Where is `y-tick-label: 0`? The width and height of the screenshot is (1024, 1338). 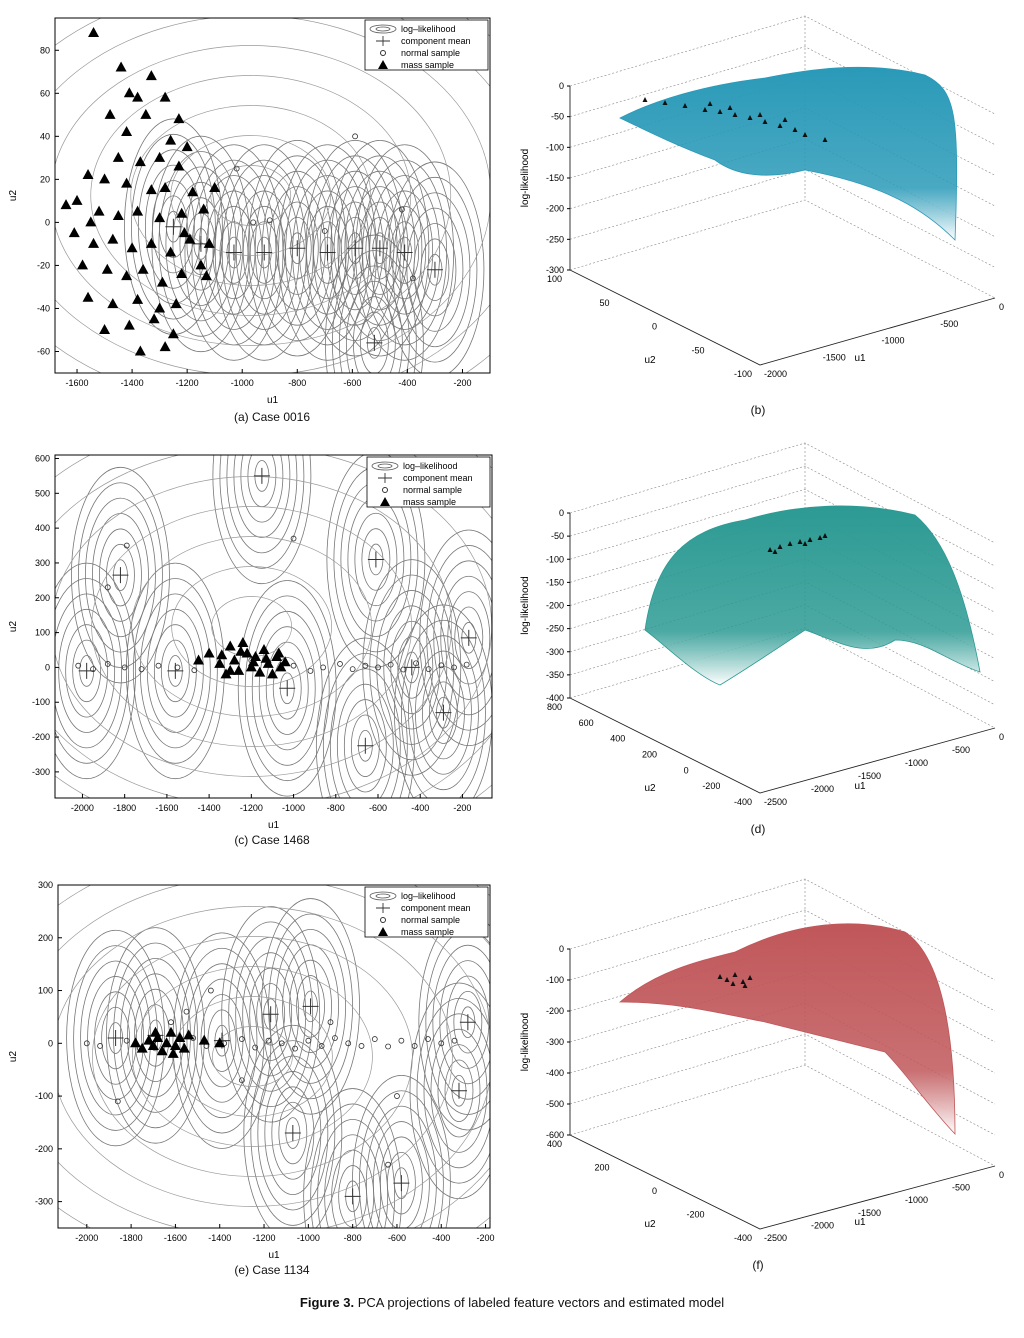 y-tick-label: 0 is located at coordinates (654, 327).